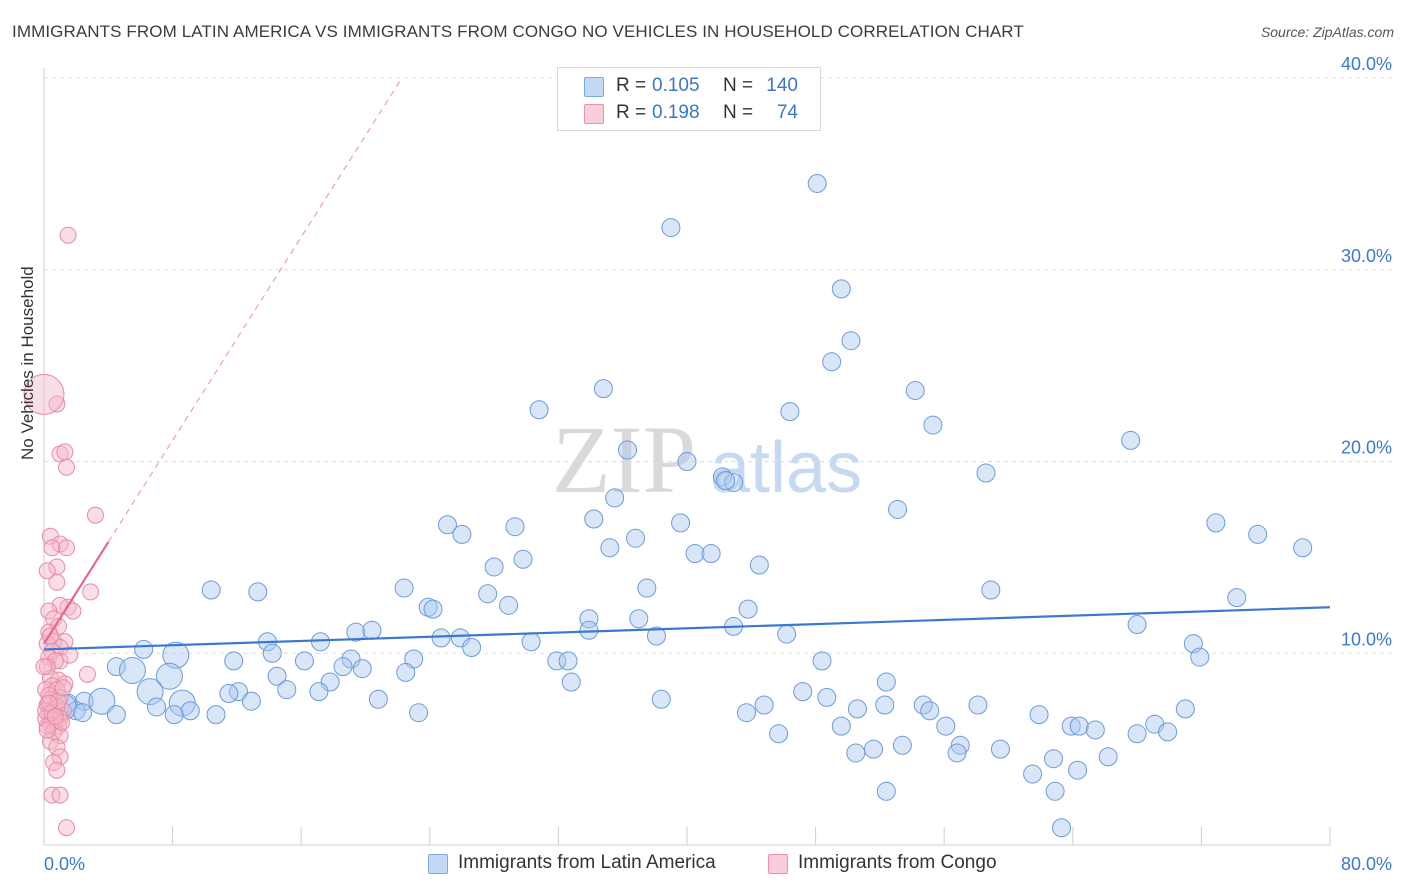  I want to click on r-value: 0.105, so click(676, 85).